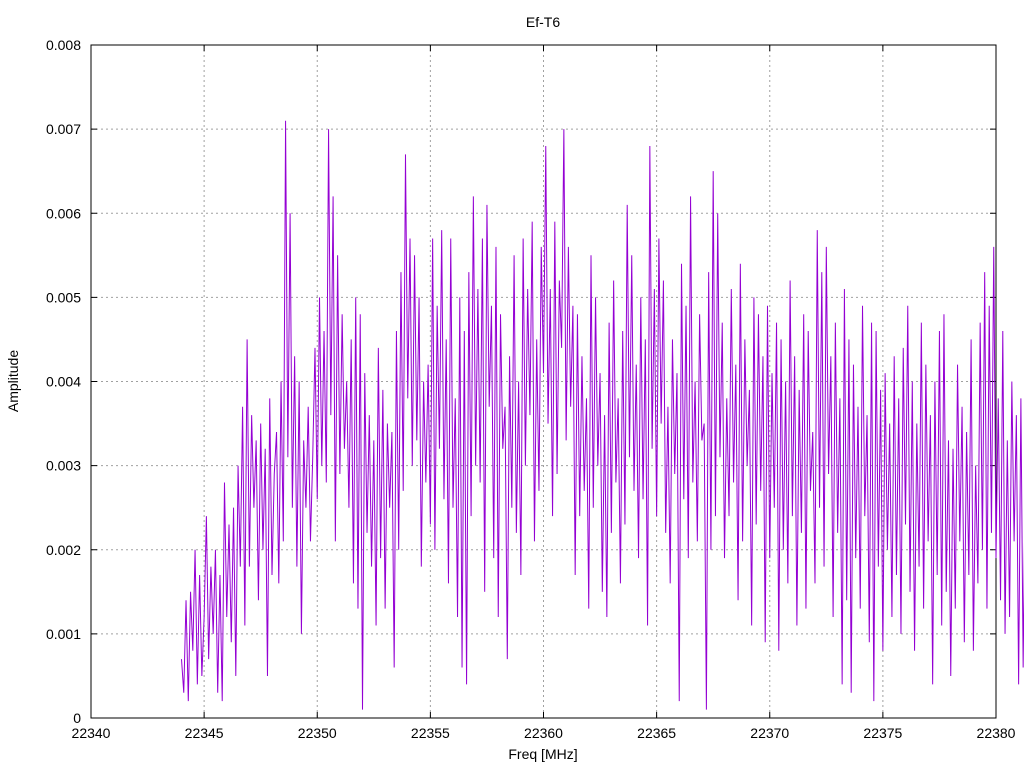 The height and width of the screenshot is (768, 1024). Describe the element at coordinates (430, 733) in the screenshot. I see `x-tick-label: 22355` at that location.